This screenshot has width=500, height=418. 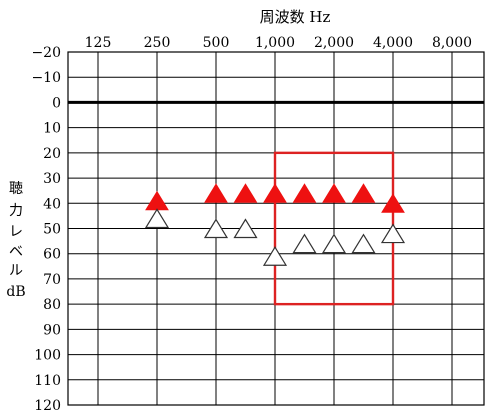 I want to click on y-tick-label-7: 50, so click(x=52, y=230).